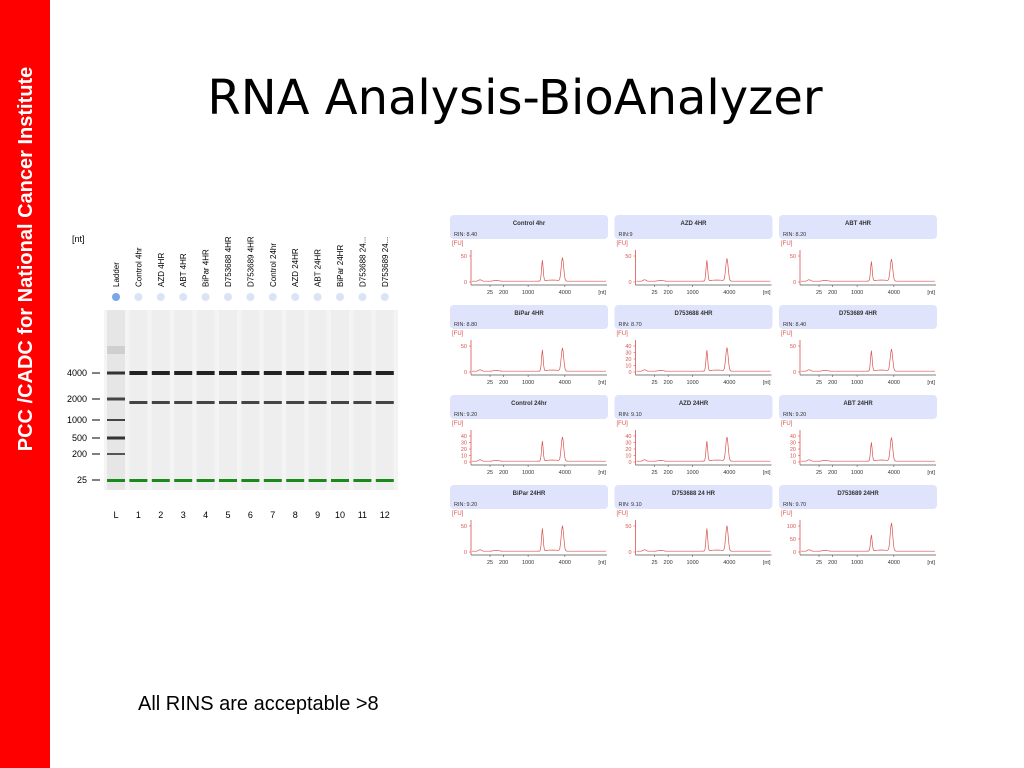 The width and height of the screenshot is (1024, 768). Describe the element at coordinates (138, 515) in the screenshot. I see `lane-number: 1` at that location.